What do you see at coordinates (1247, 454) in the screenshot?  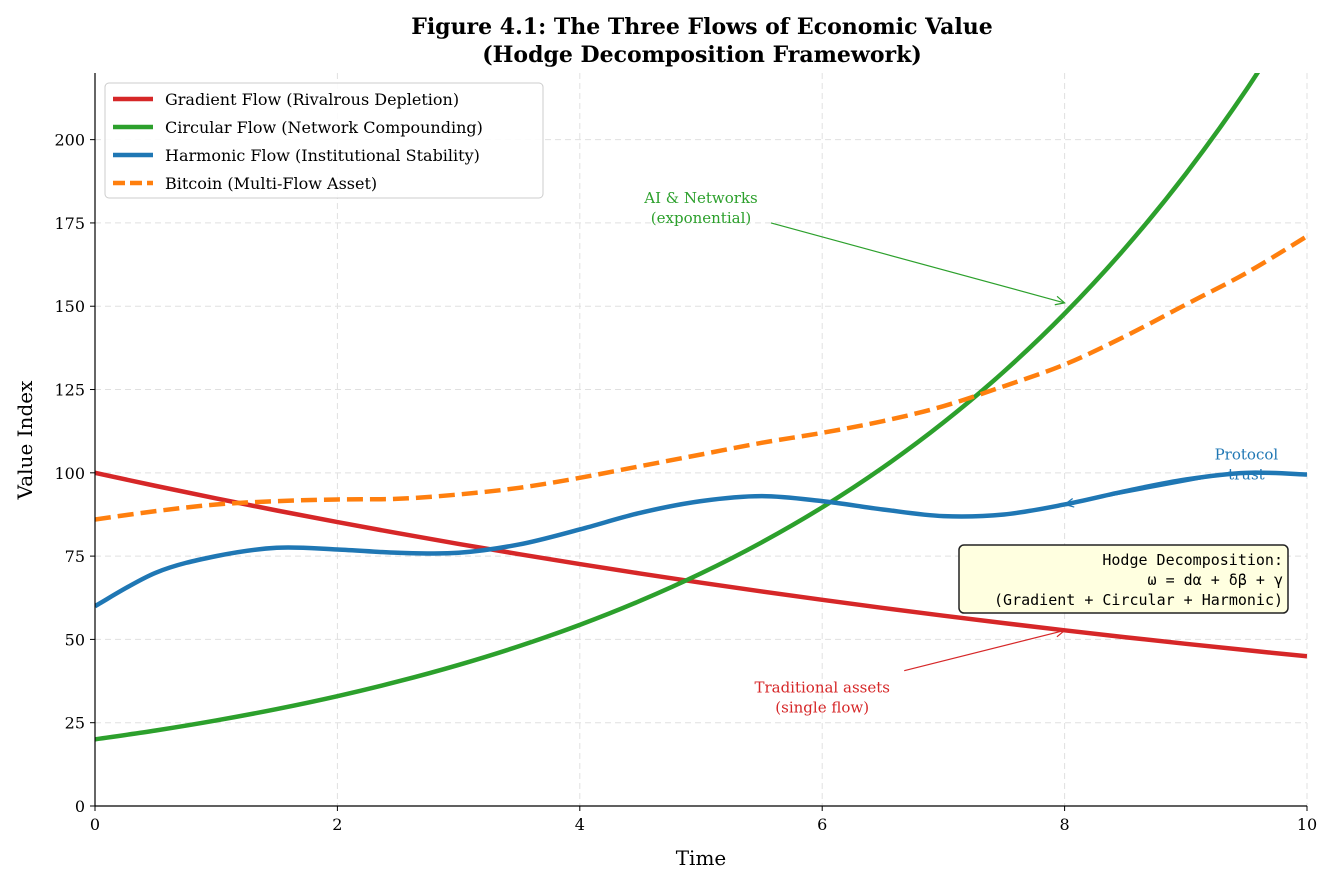 I see `annotation-text: Protocol` at bounding box center [1247, 454].